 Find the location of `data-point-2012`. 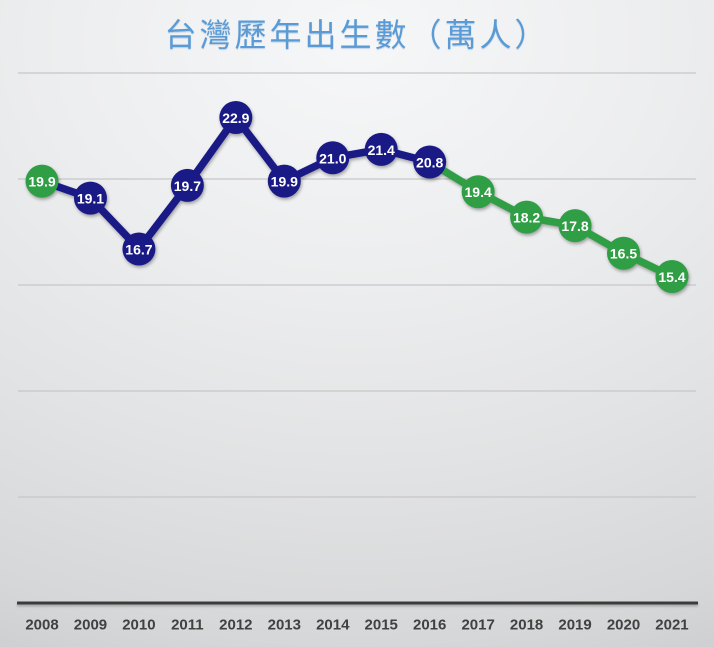

data-point-2012 is located at coordinates (236, 118).